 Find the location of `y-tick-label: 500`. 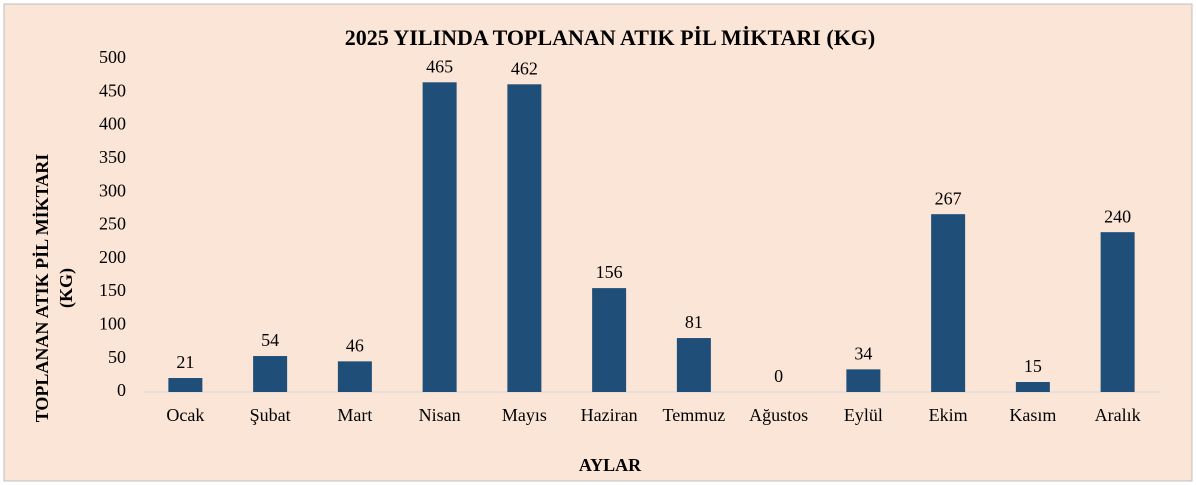

y-tick-label: 500 is located at coordinates (112, 57).